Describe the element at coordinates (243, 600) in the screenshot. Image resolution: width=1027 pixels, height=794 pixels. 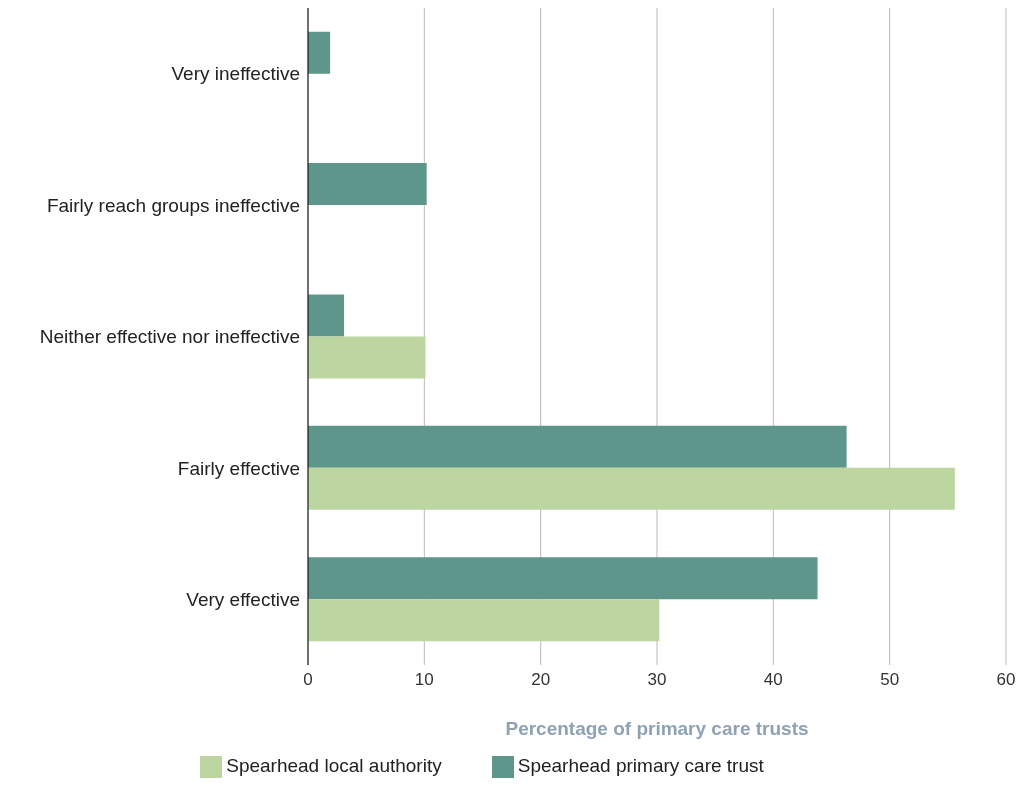
I see `y-tick-label: Very effective` at that location.